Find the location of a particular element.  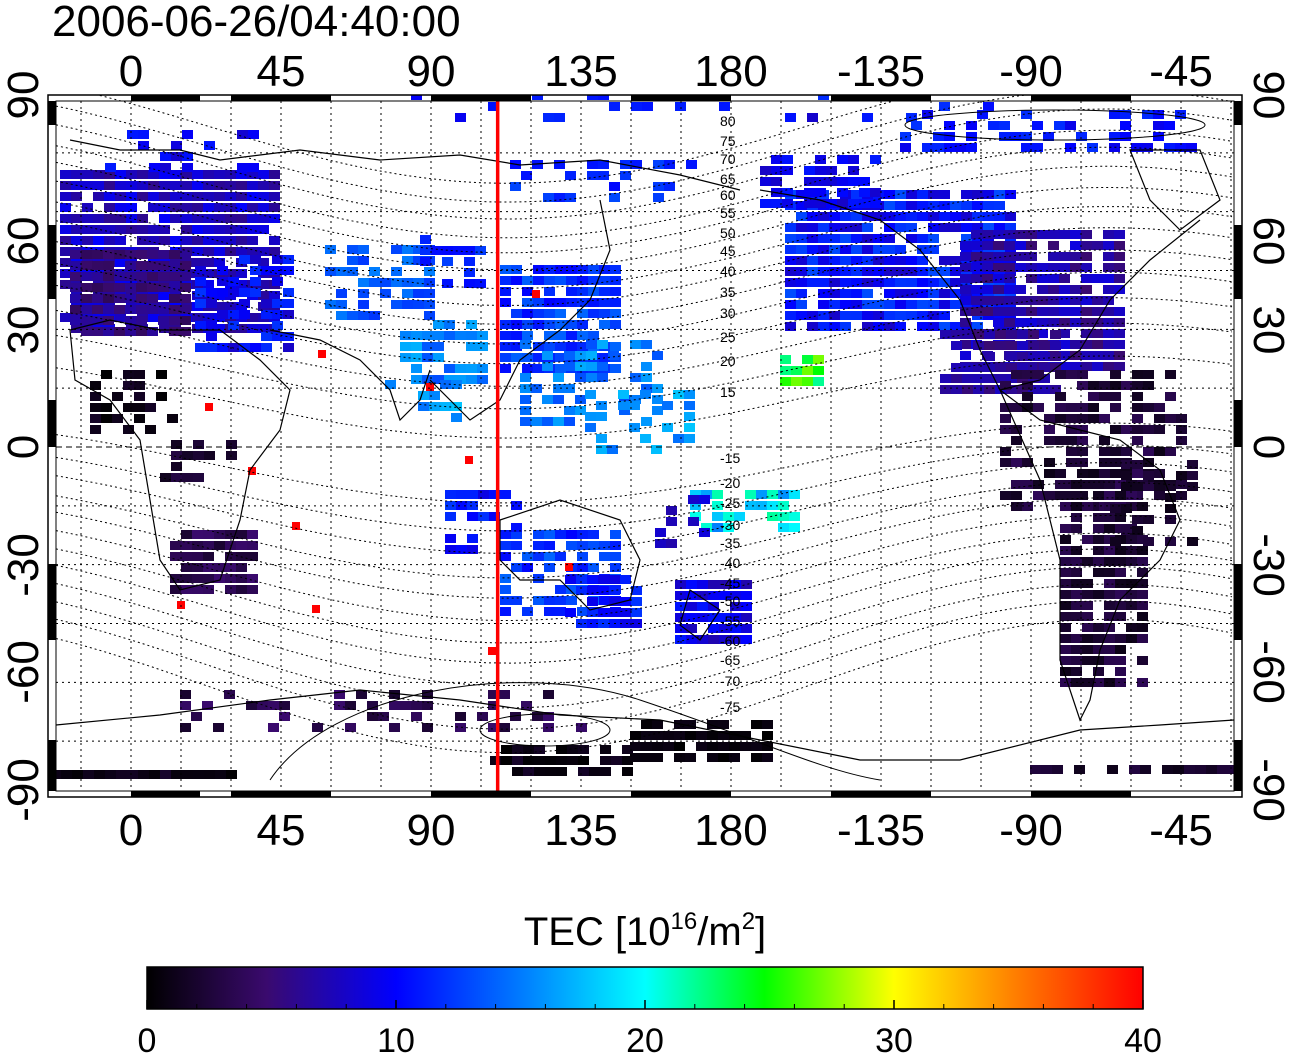

contour-label: -55 is located at coordinates (730, 621).